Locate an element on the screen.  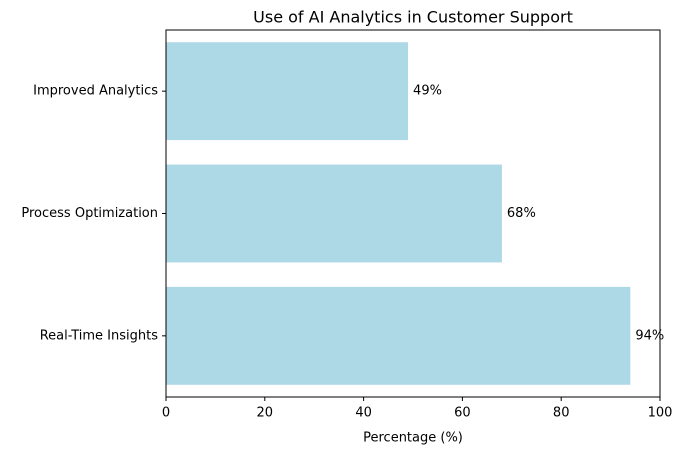
value-label: 49% is located at coordinates (427, 91).